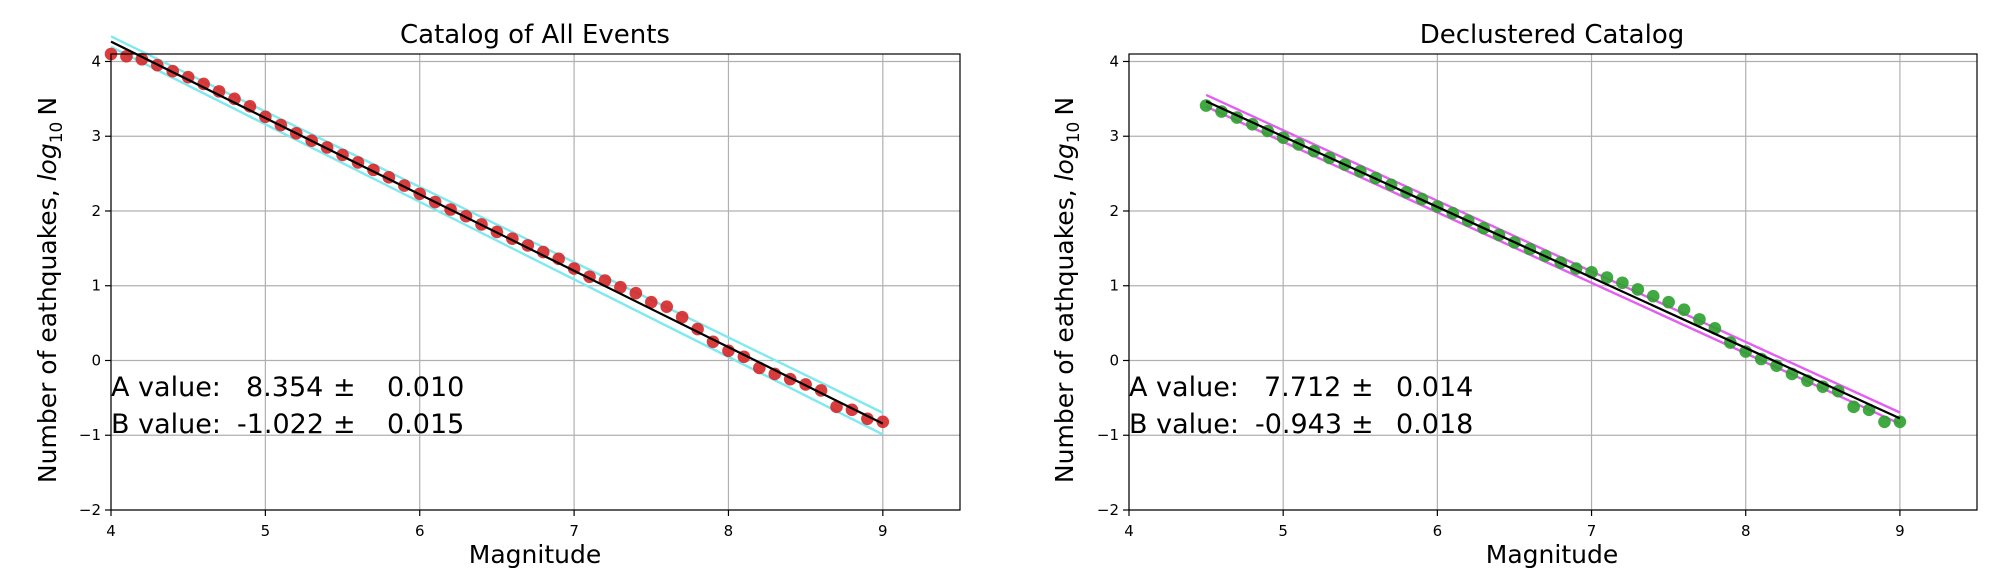  Describe the element at coordinates (1434, 387) in the screenshot. I see `a-value-error: 0.014` at that location.